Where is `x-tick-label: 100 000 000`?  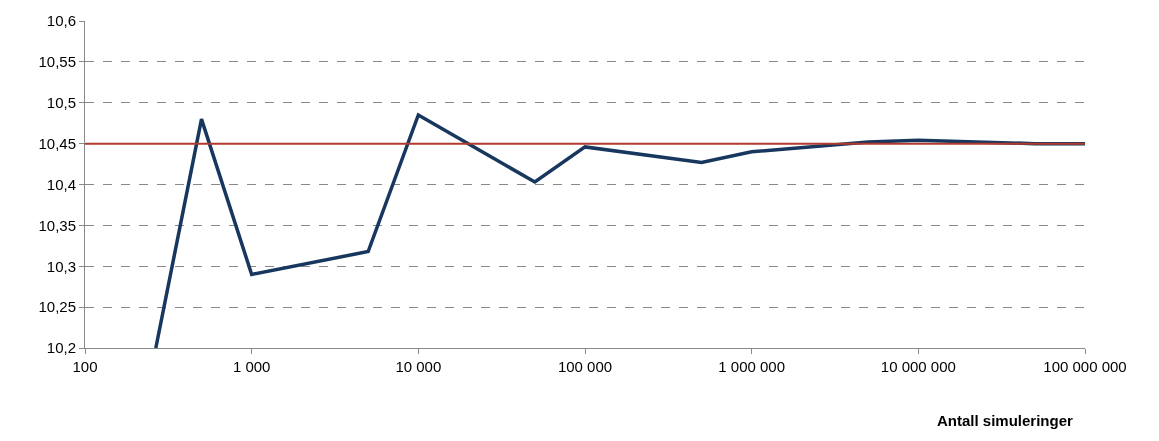 x-tick-label: 100 000 000 is located at coordinates (1085, 366).